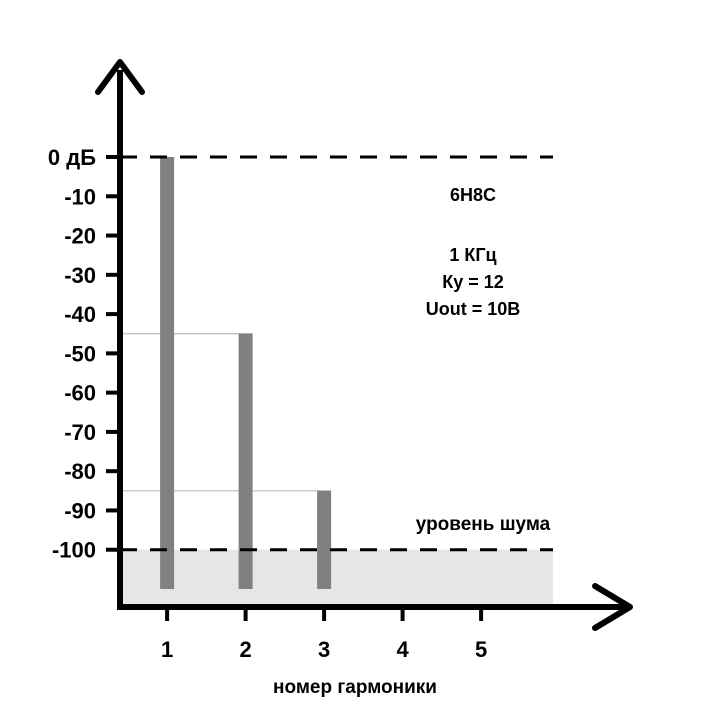 The height and width of the screenshot is (728, 709). What do you see at coordinates (612, 607) in the screenshot?
I see `x-axis-arrow` at bounding box center [612, 607].